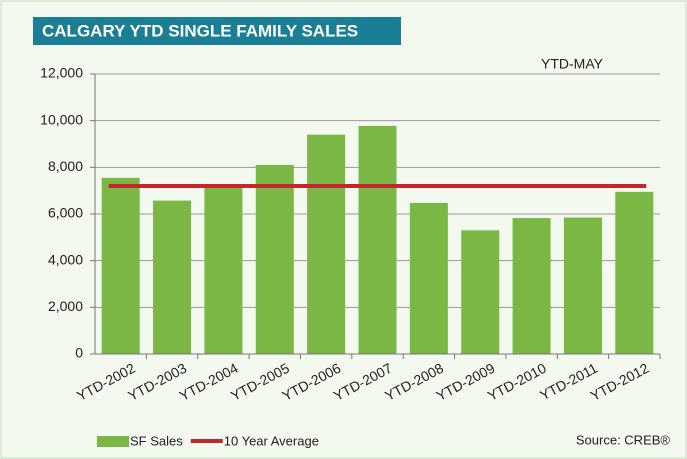  I want to click on title-box, so click(217, 31).